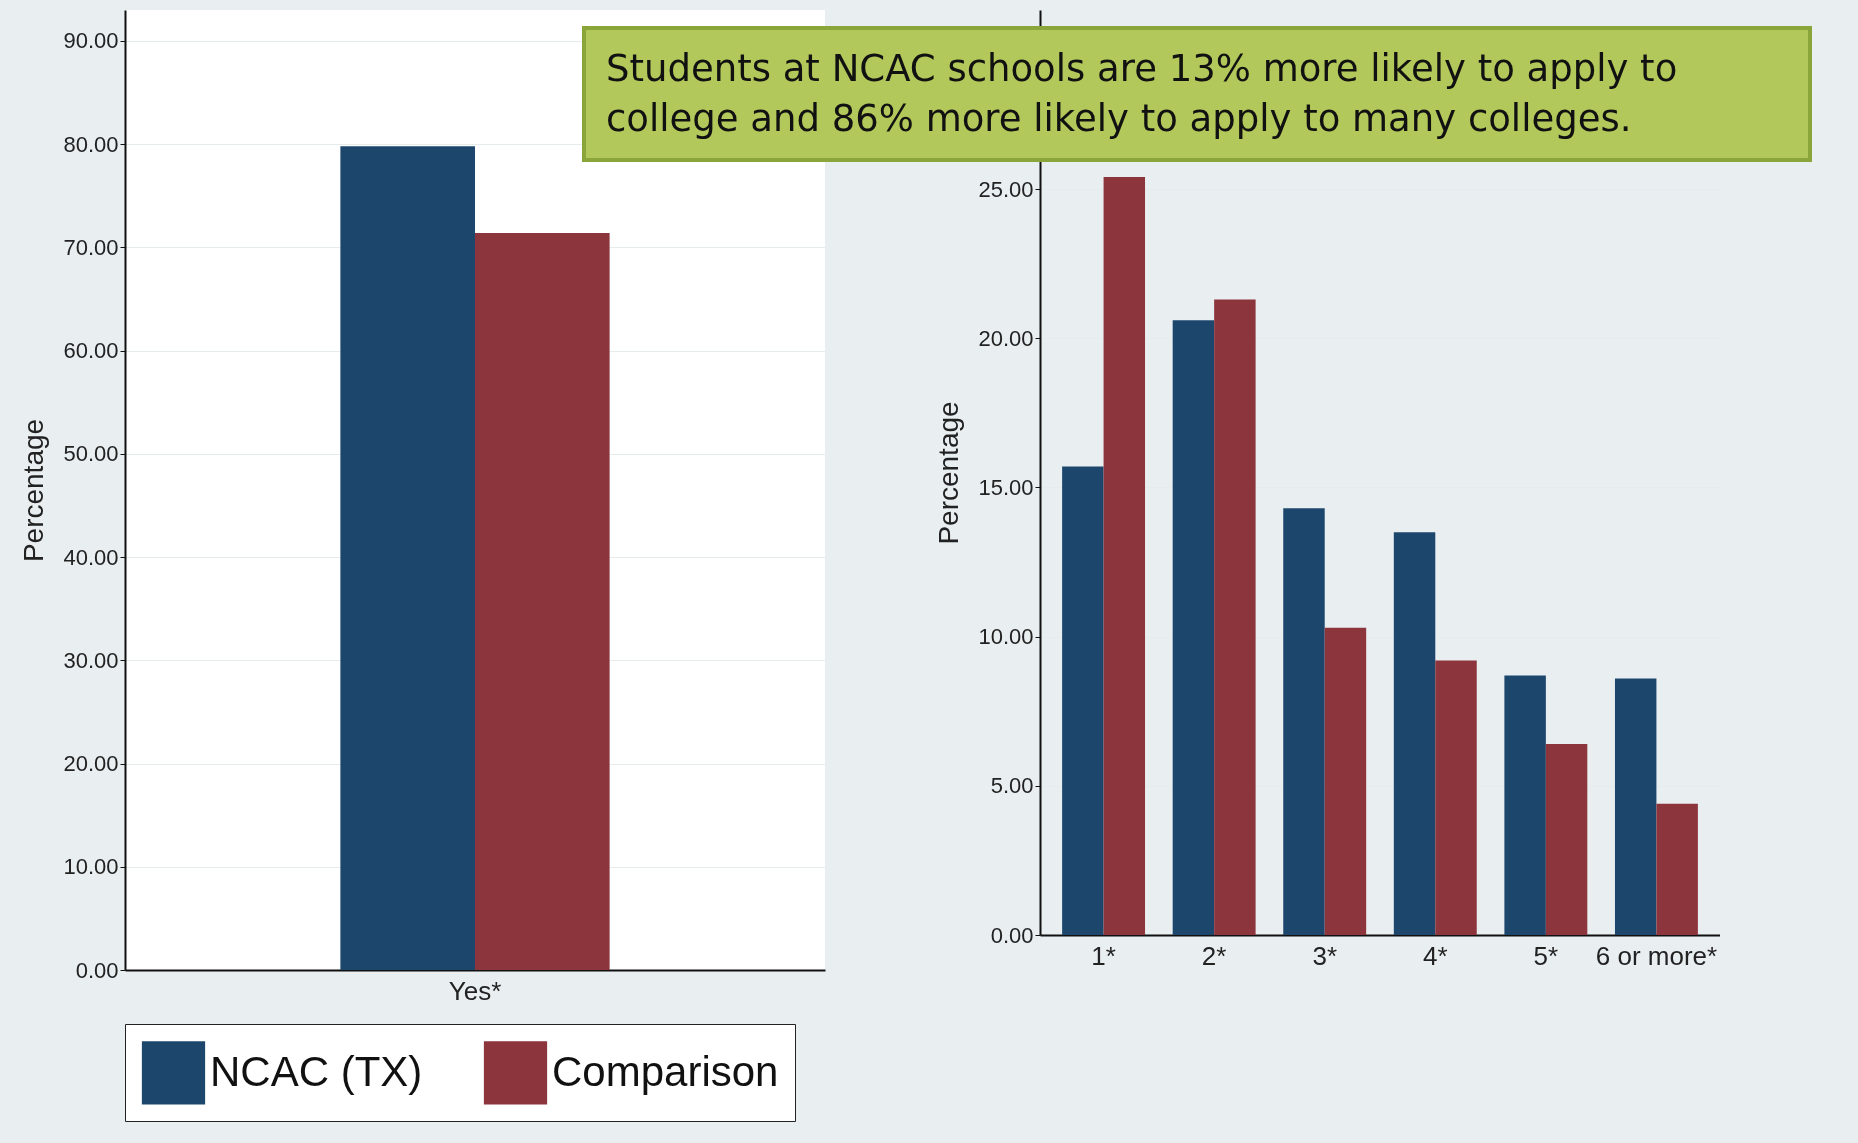  Describe the element at coordinates (475, 990) in the screenshot. I see `x-tick-label: Yes*` at that location.